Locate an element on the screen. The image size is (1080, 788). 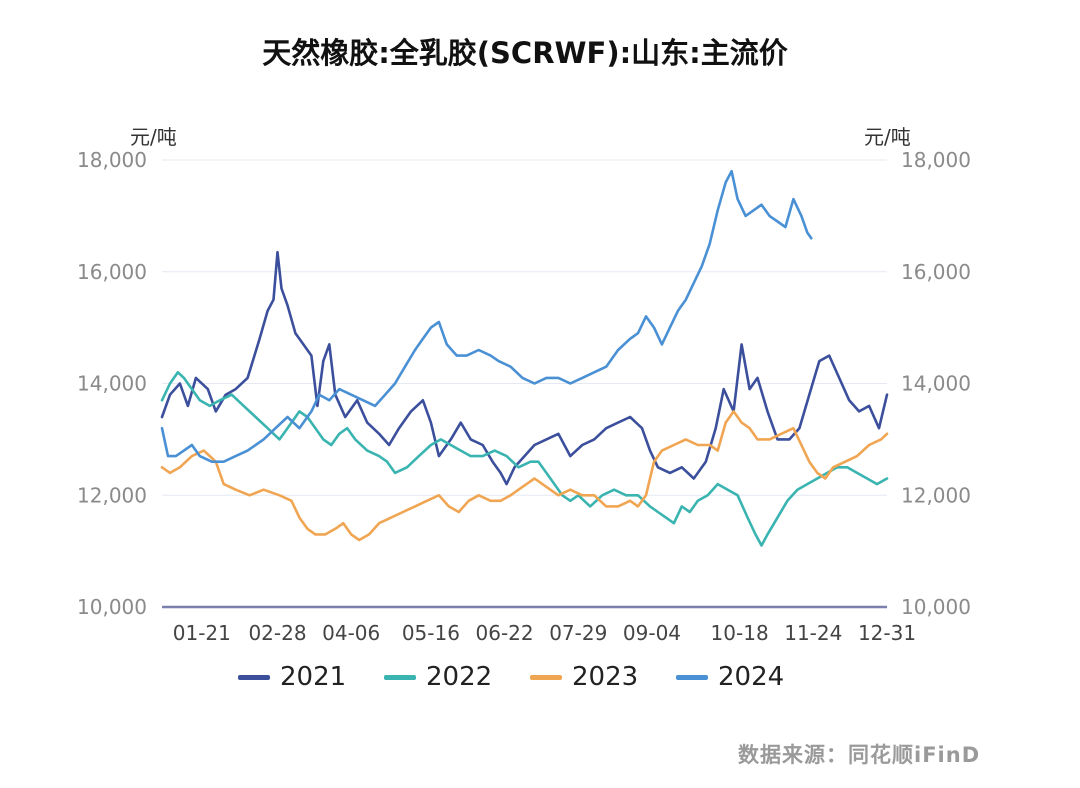
y-tick-label-left: 12,000 is located at coordinates (112, 495).